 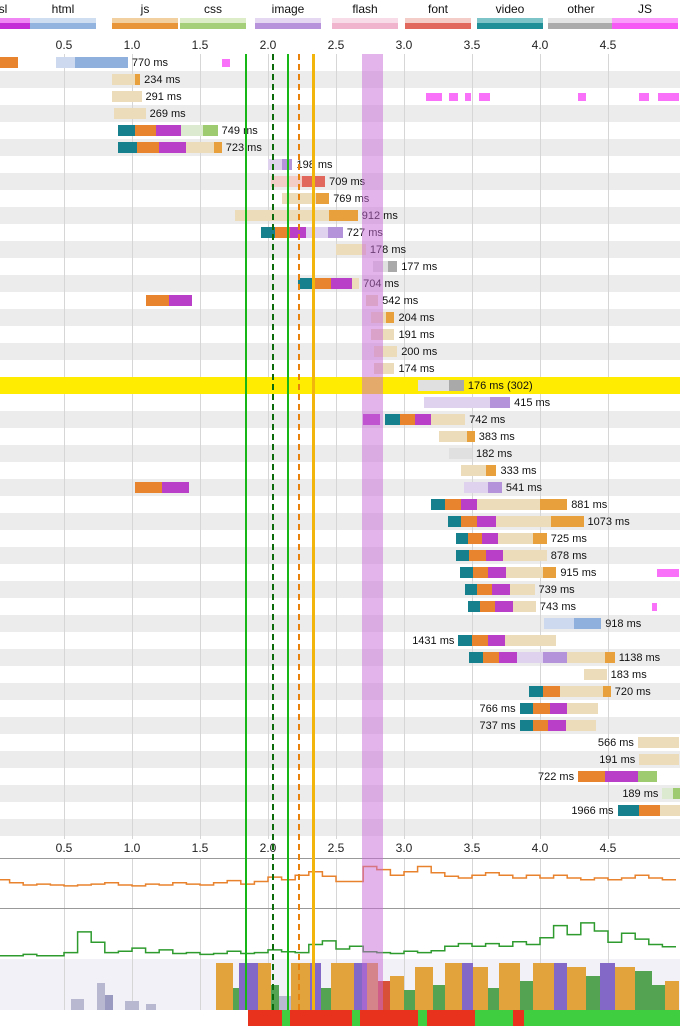 What do you see at coordinates (340, 436) in the screenshot?
I see `waterfall-row: 383 ms` at bounding box center [340, 436].